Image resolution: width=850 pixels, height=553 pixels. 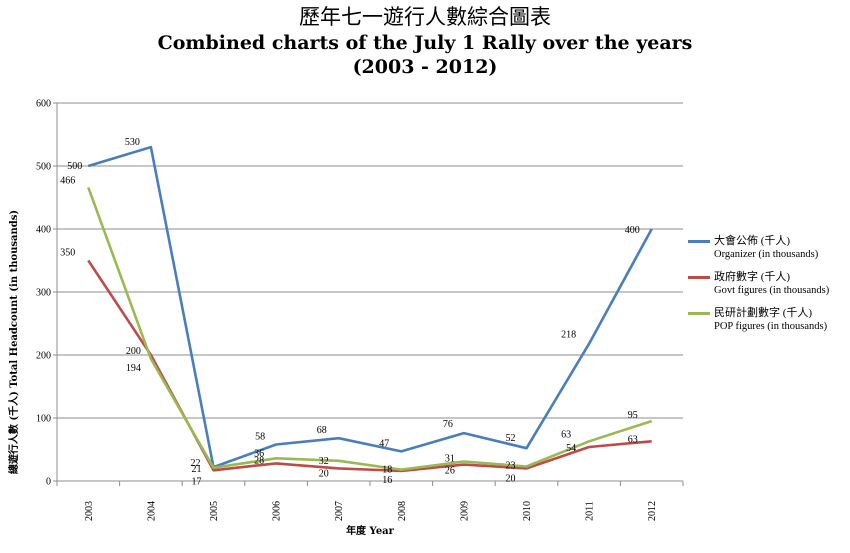 I want to click on y-tick-label: 200, so click(x=43, y=356).